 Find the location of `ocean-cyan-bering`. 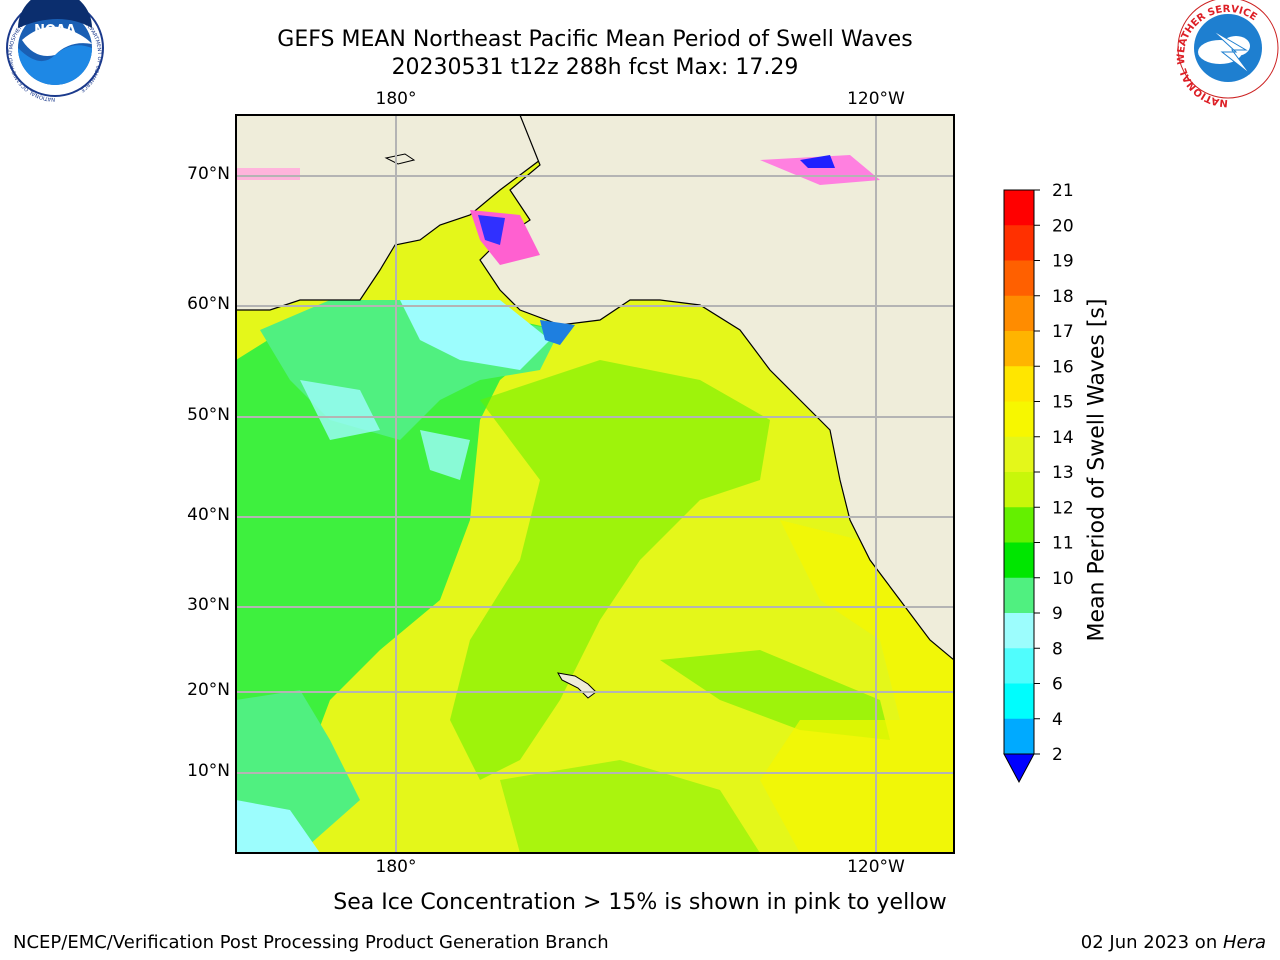

ocean-cyan-bering is located at coordinates (475, 335).